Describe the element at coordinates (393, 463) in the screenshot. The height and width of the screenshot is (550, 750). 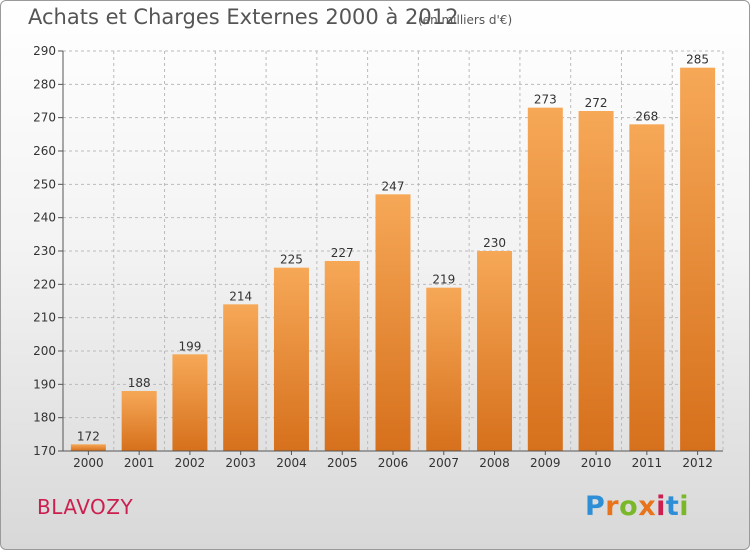
I see `x-tick-label: 2006` at that location.